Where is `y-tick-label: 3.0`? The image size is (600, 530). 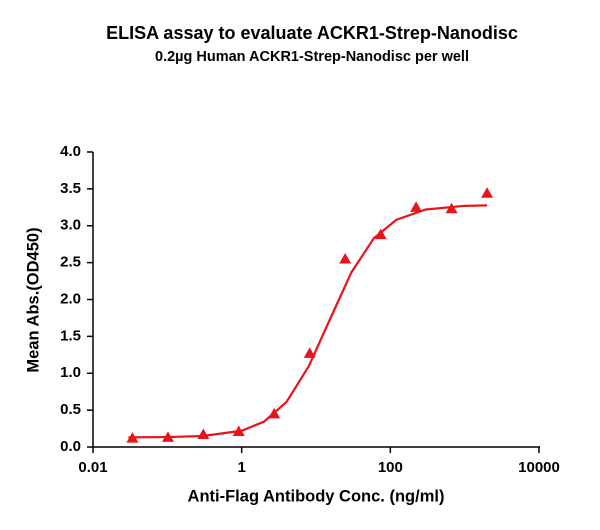 y-tick-label: 3.0 is located at coordinates (70, 225).